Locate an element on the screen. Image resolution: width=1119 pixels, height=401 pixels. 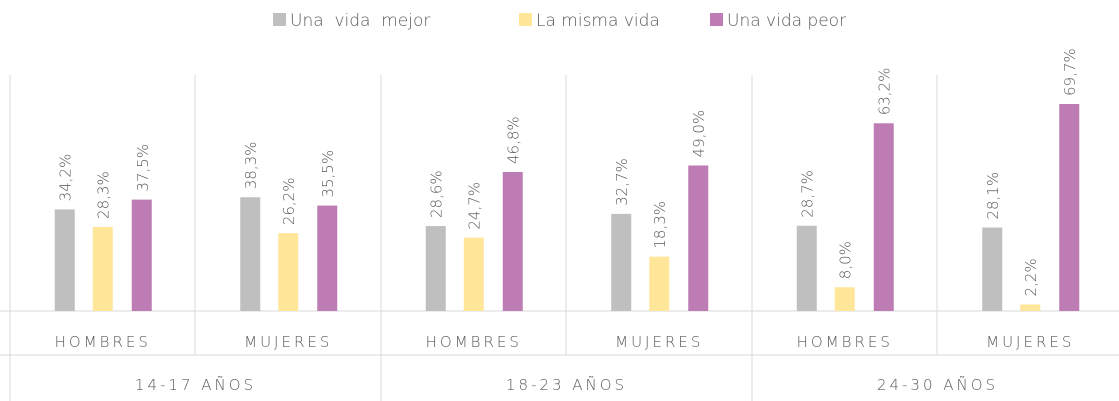
value-label: 8,0% is located at coordinates (846, 260).